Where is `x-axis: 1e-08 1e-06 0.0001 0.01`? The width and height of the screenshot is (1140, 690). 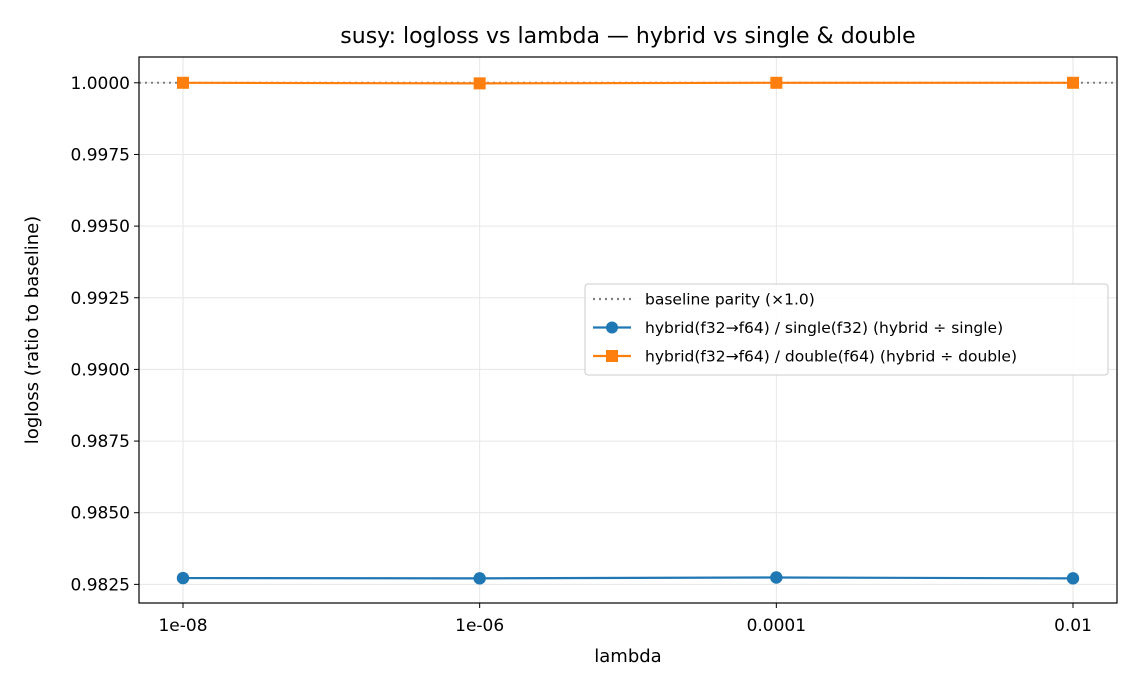 x-axis: 1e-08 1e-06 0.0001 0.01 is located at coordinates (625, 619).